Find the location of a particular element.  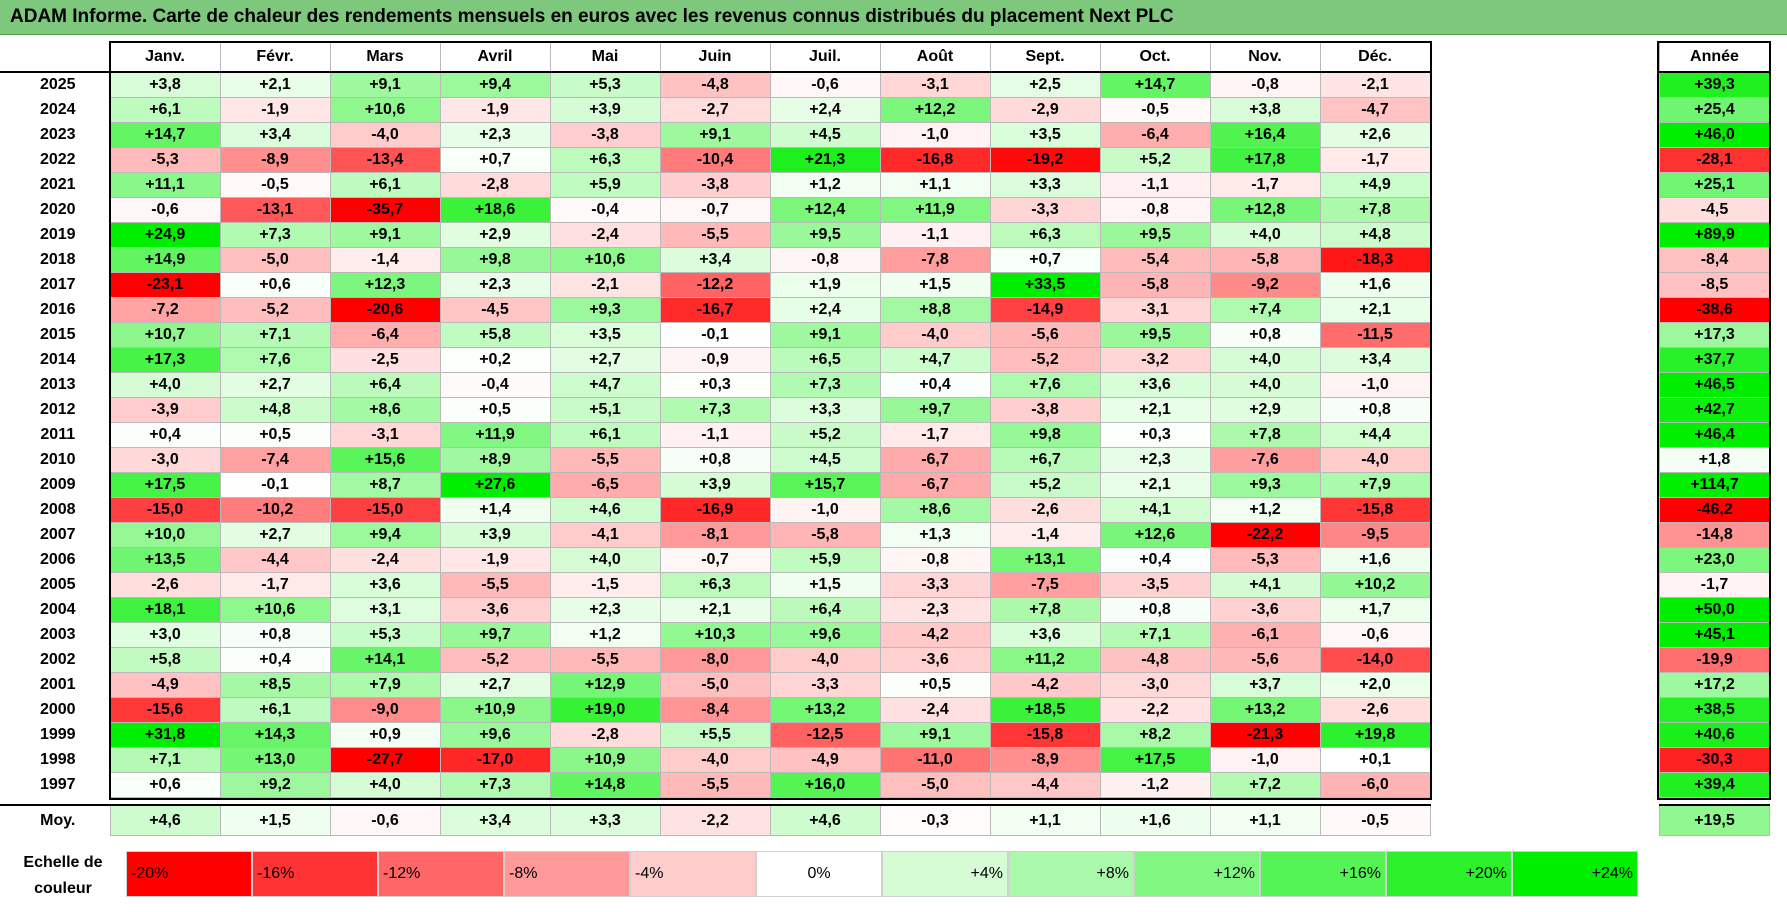

year-label: 2003 is located at coordinates (57, 634).